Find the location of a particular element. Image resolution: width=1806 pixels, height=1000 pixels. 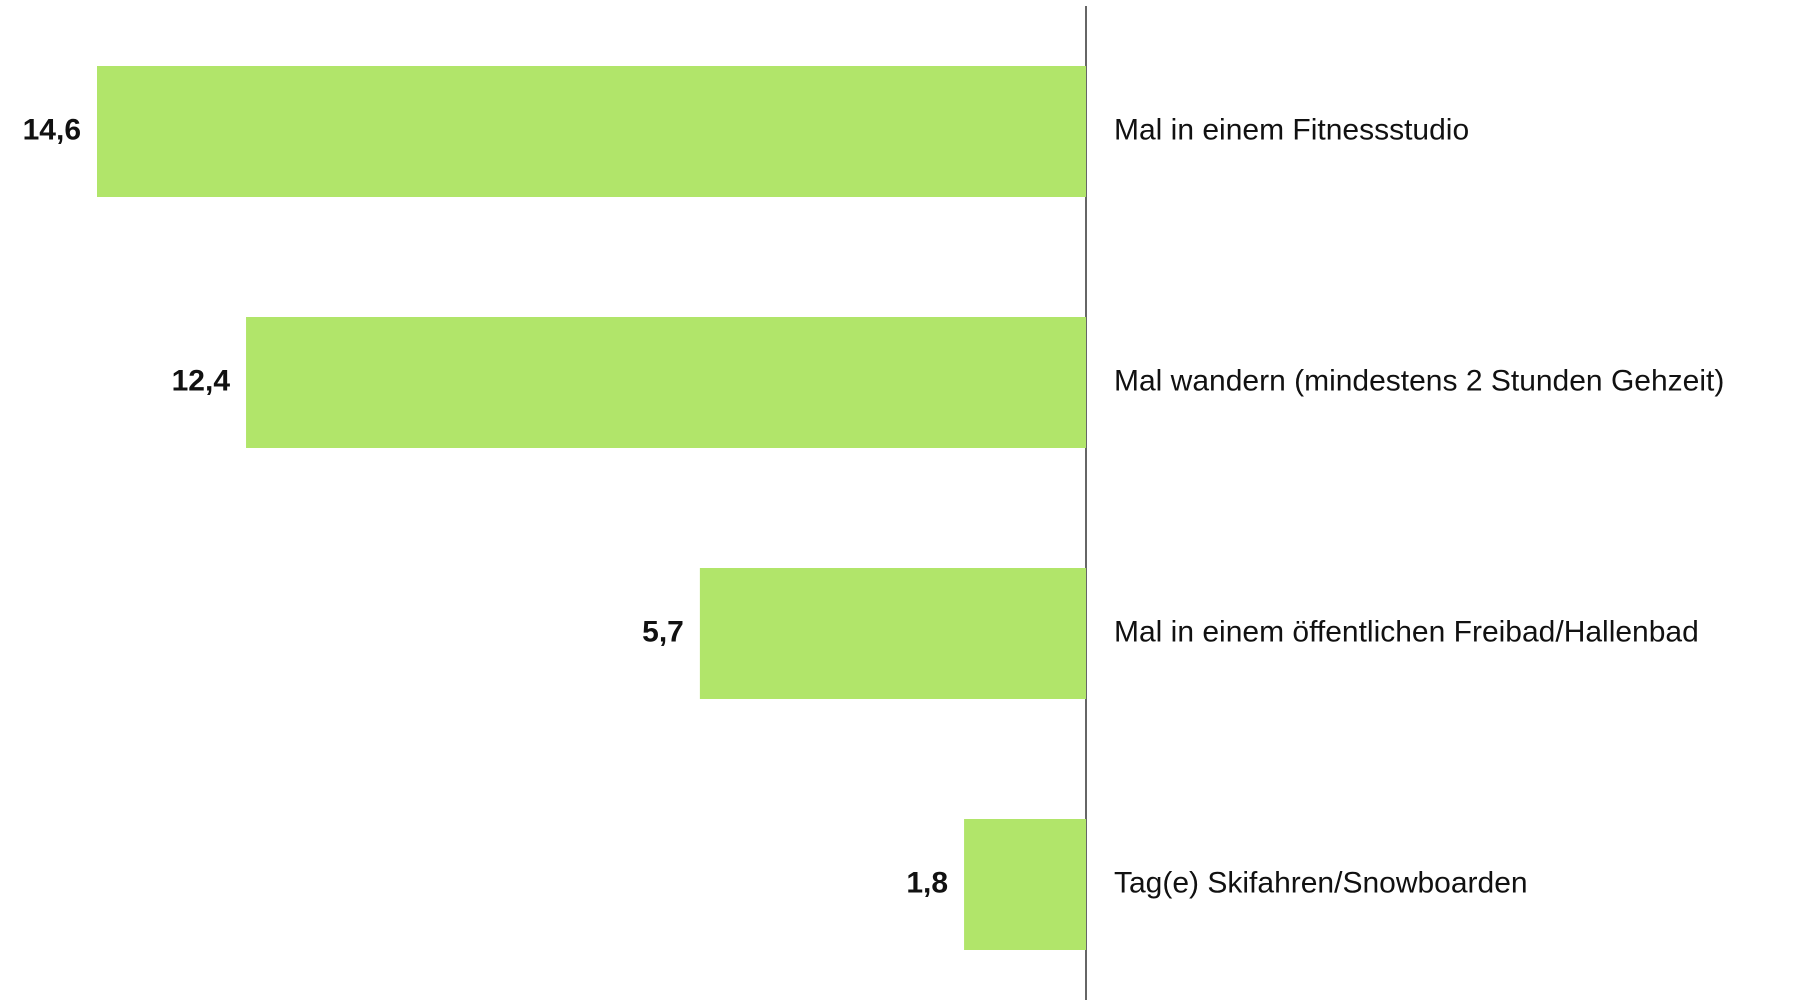

category-label: Mal in einem Fitnessstudio is located at coordinates (1291, 129).